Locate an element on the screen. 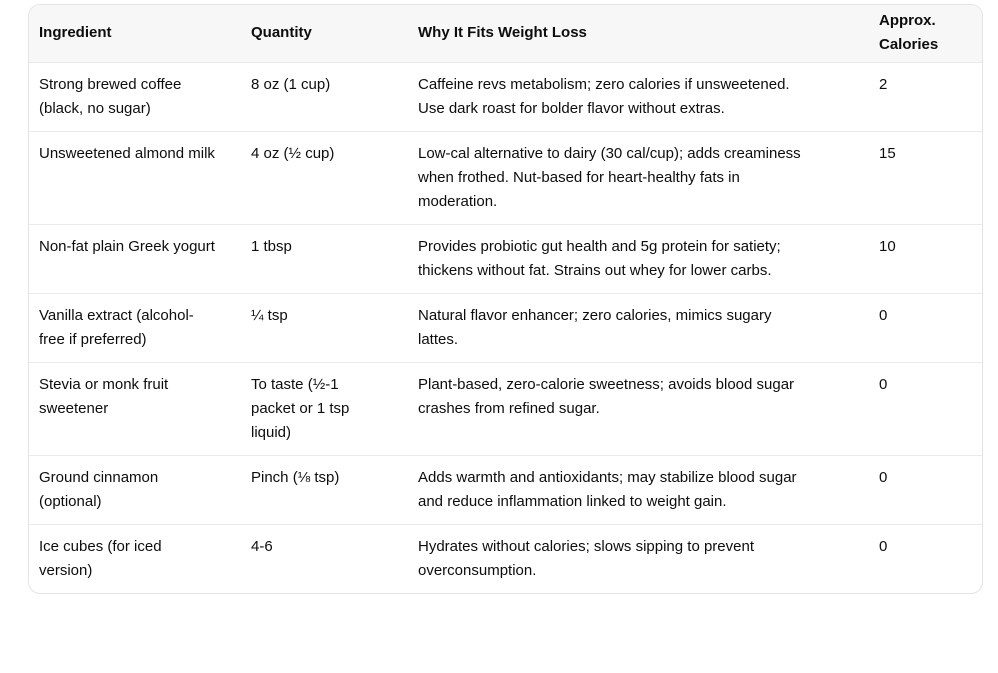 The image size is (998, 673). cell-ingredient: Stevia or monk fruit sweetener is located at coordinates (104, 396).